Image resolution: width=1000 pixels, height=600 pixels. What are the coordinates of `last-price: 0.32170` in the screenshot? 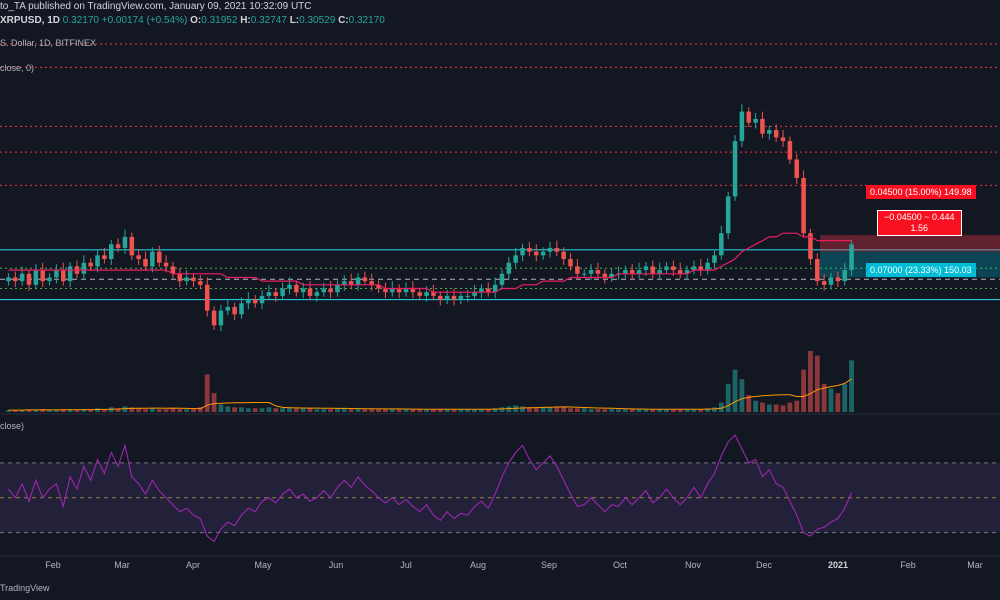 It's located at (80, 20).